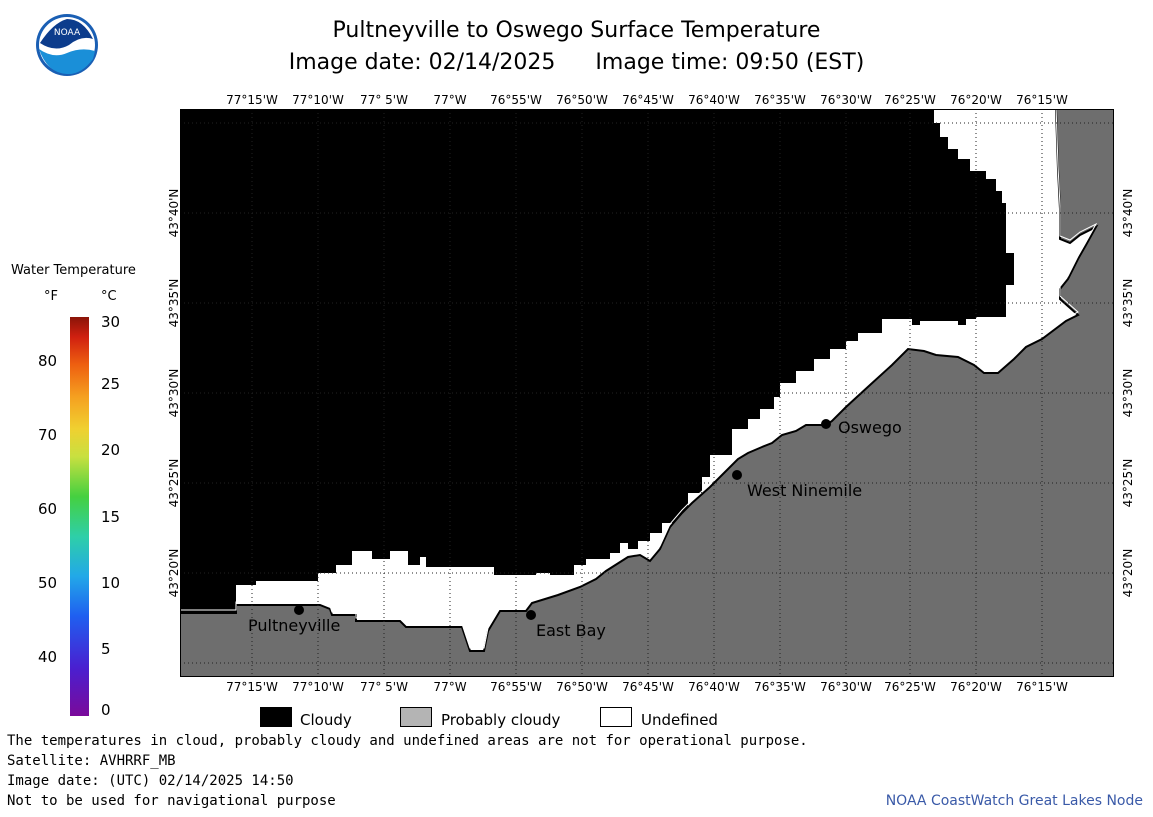  Describe the element at coordinates (51, 296) in the screenshot. I see `unit-fahrenheit: °F` at that location.